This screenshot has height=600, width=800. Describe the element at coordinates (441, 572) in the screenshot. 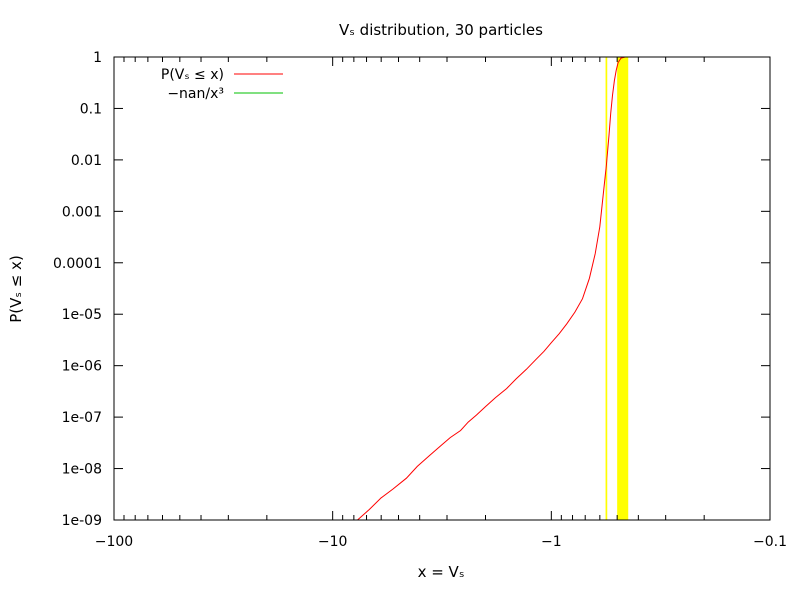

I see `x-axis-label: x = Vₛ` at that location.